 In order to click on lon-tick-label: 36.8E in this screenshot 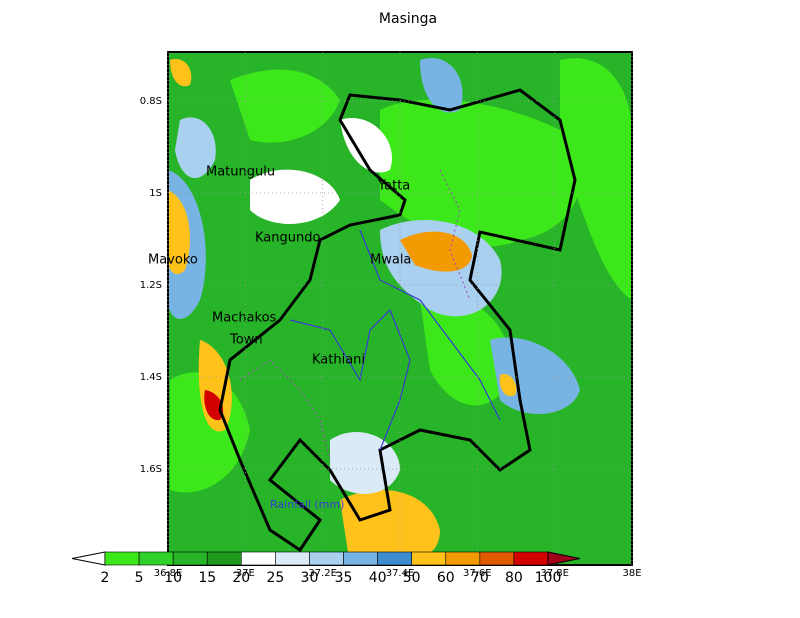, I will do `click(168, 573)`.